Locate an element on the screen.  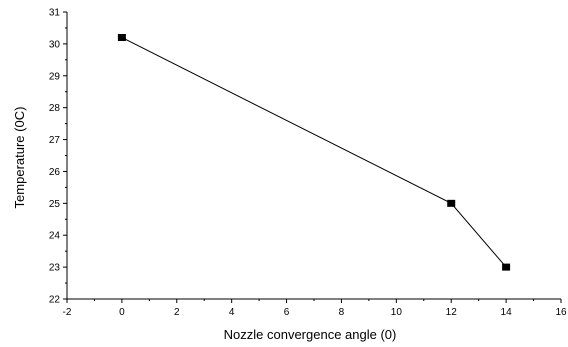
x-tick-label: 0 is located at coordinates (122, 312).